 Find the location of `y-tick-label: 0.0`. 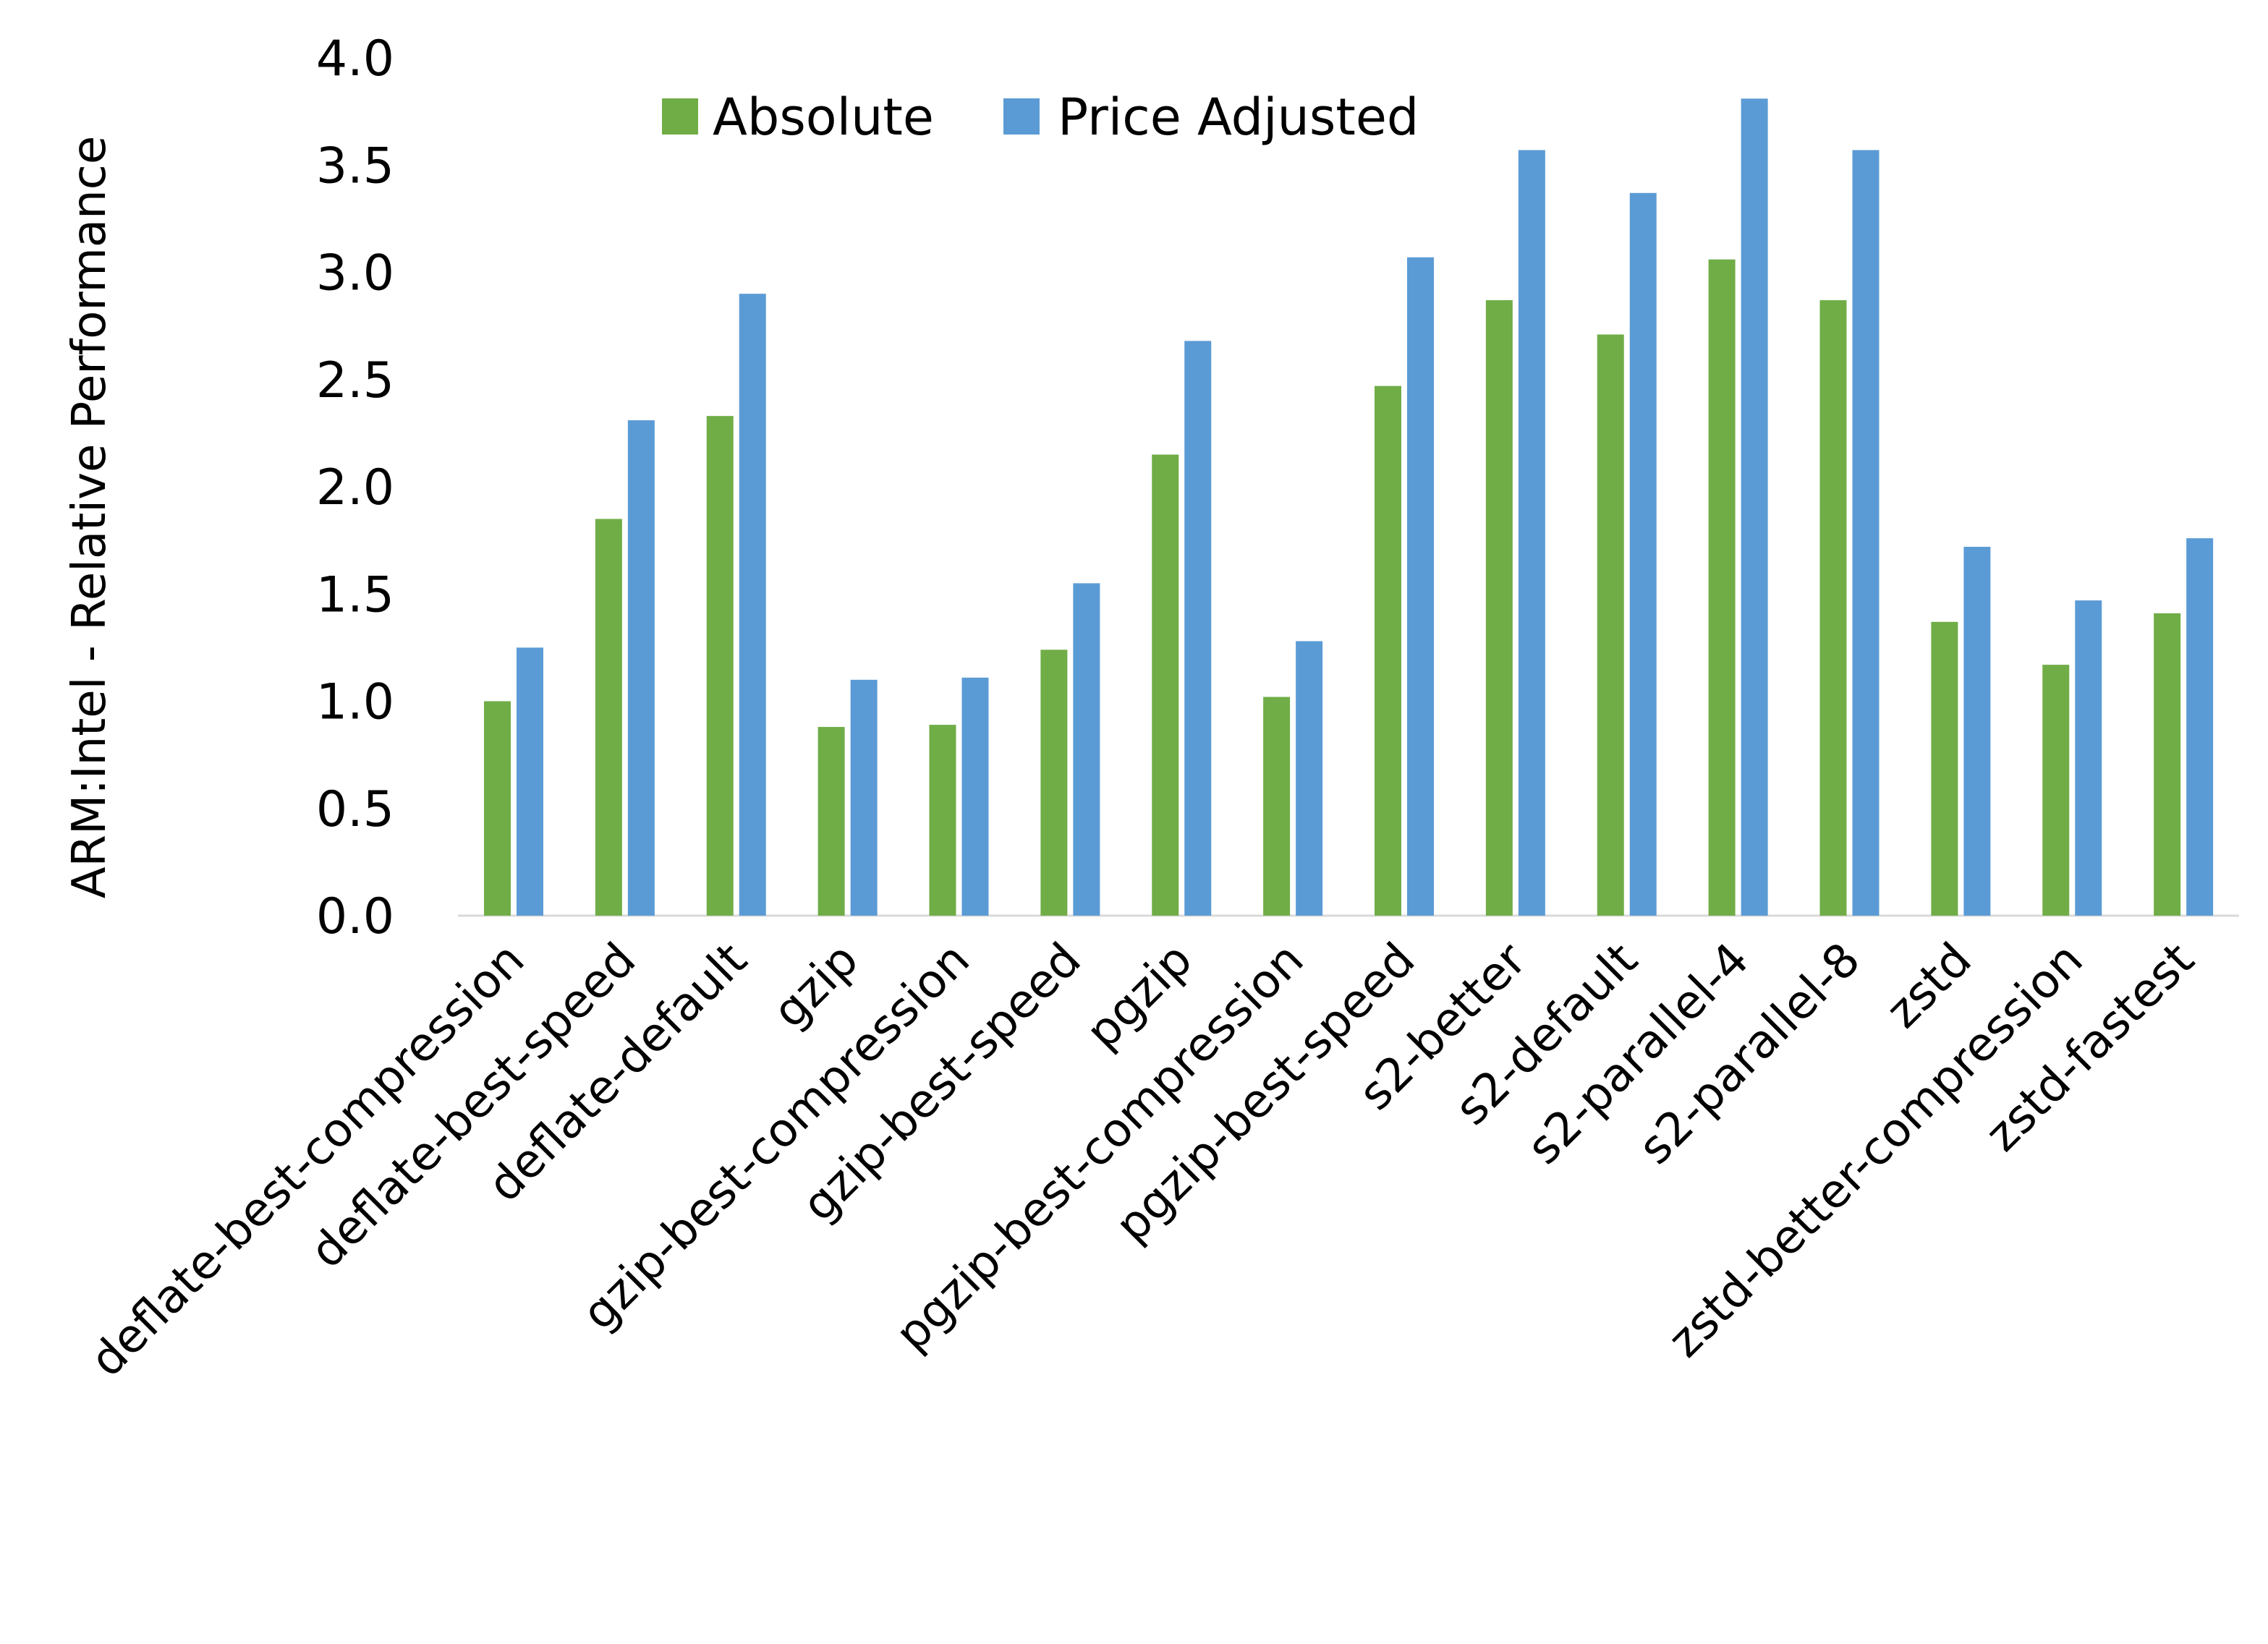

y-tick-label: 0.0 is located at coordinates (355, 916).